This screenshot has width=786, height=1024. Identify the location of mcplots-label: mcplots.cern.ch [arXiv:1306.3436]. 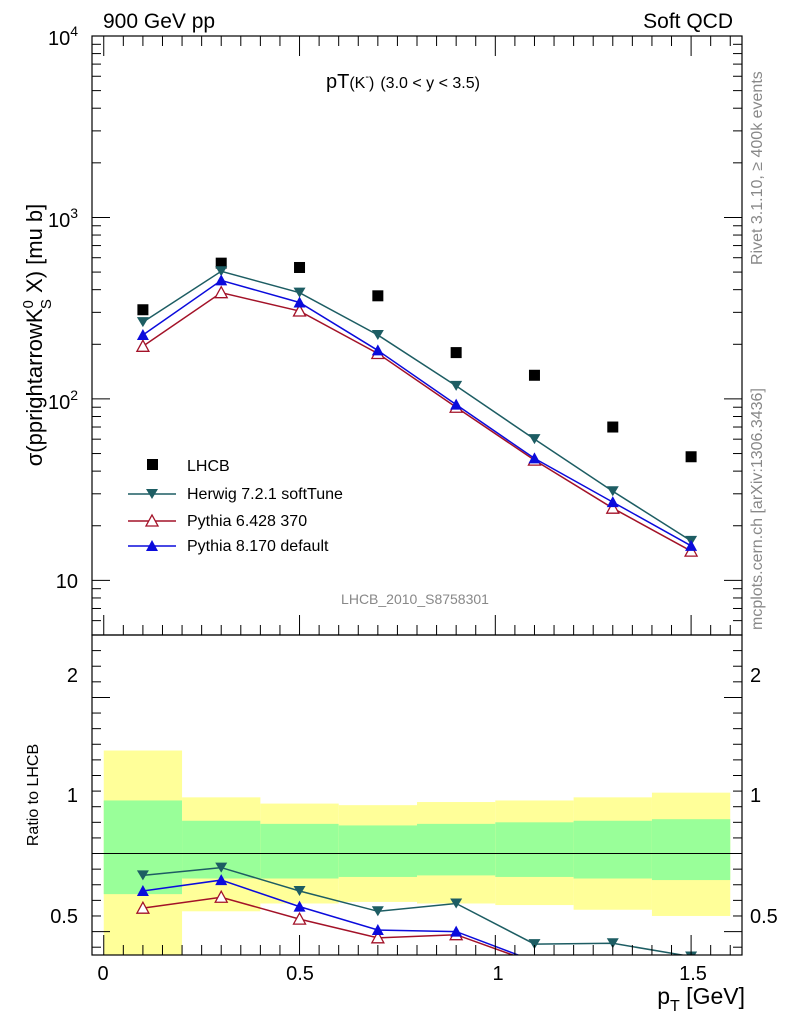
(757, 509).